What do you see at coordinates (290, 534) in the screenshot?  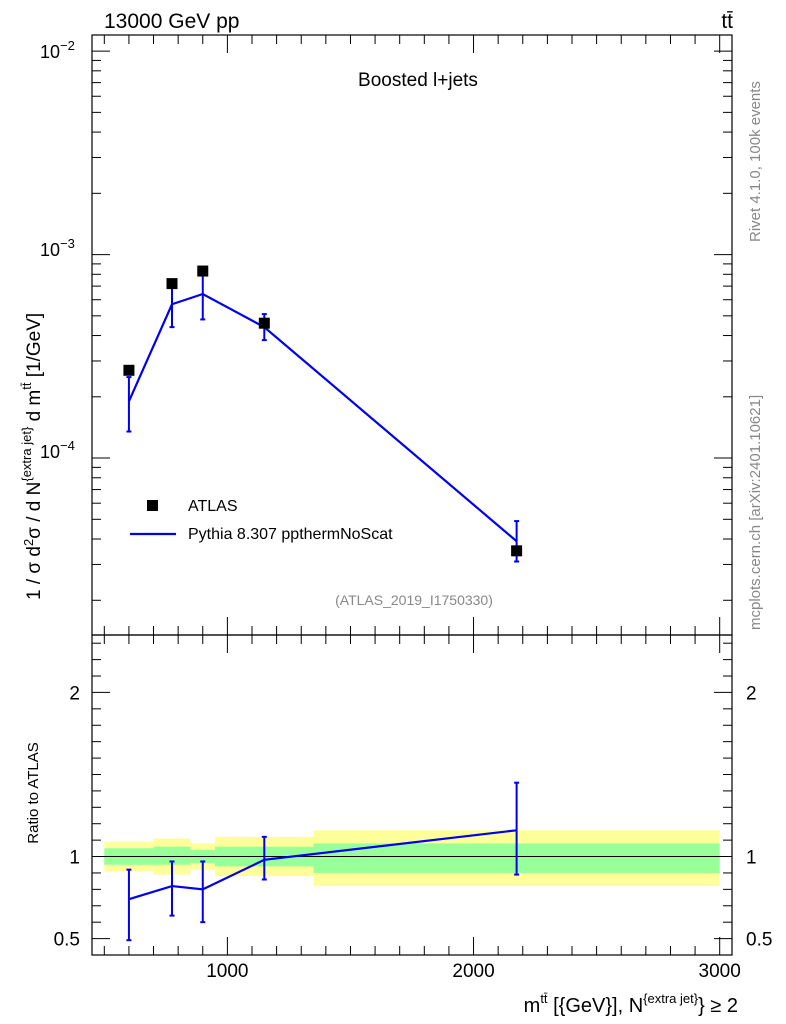 I see `legend-pythia-label: Pythia 8.307 ppthermNoScat` at bounding box center [290, 534].